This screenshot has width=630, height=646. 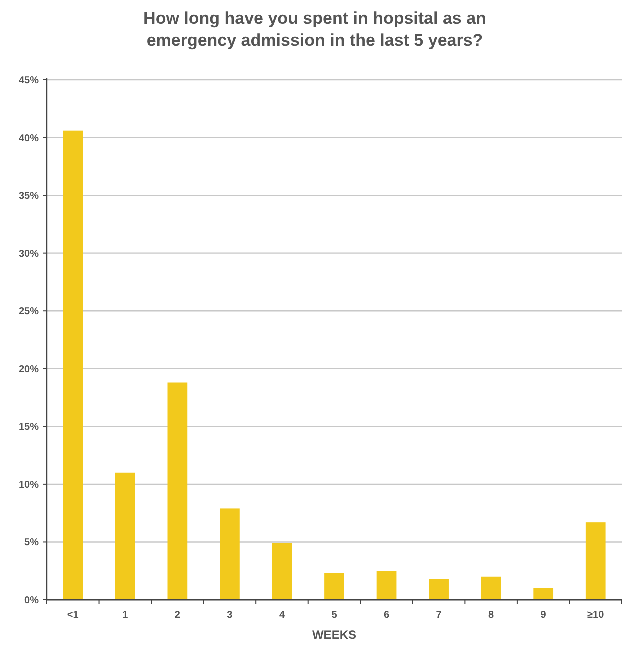 What do you see at coordinates (32, 543) in the screenshot?
I see `y-tick-label: 5%` at bounding box center [32, 543].